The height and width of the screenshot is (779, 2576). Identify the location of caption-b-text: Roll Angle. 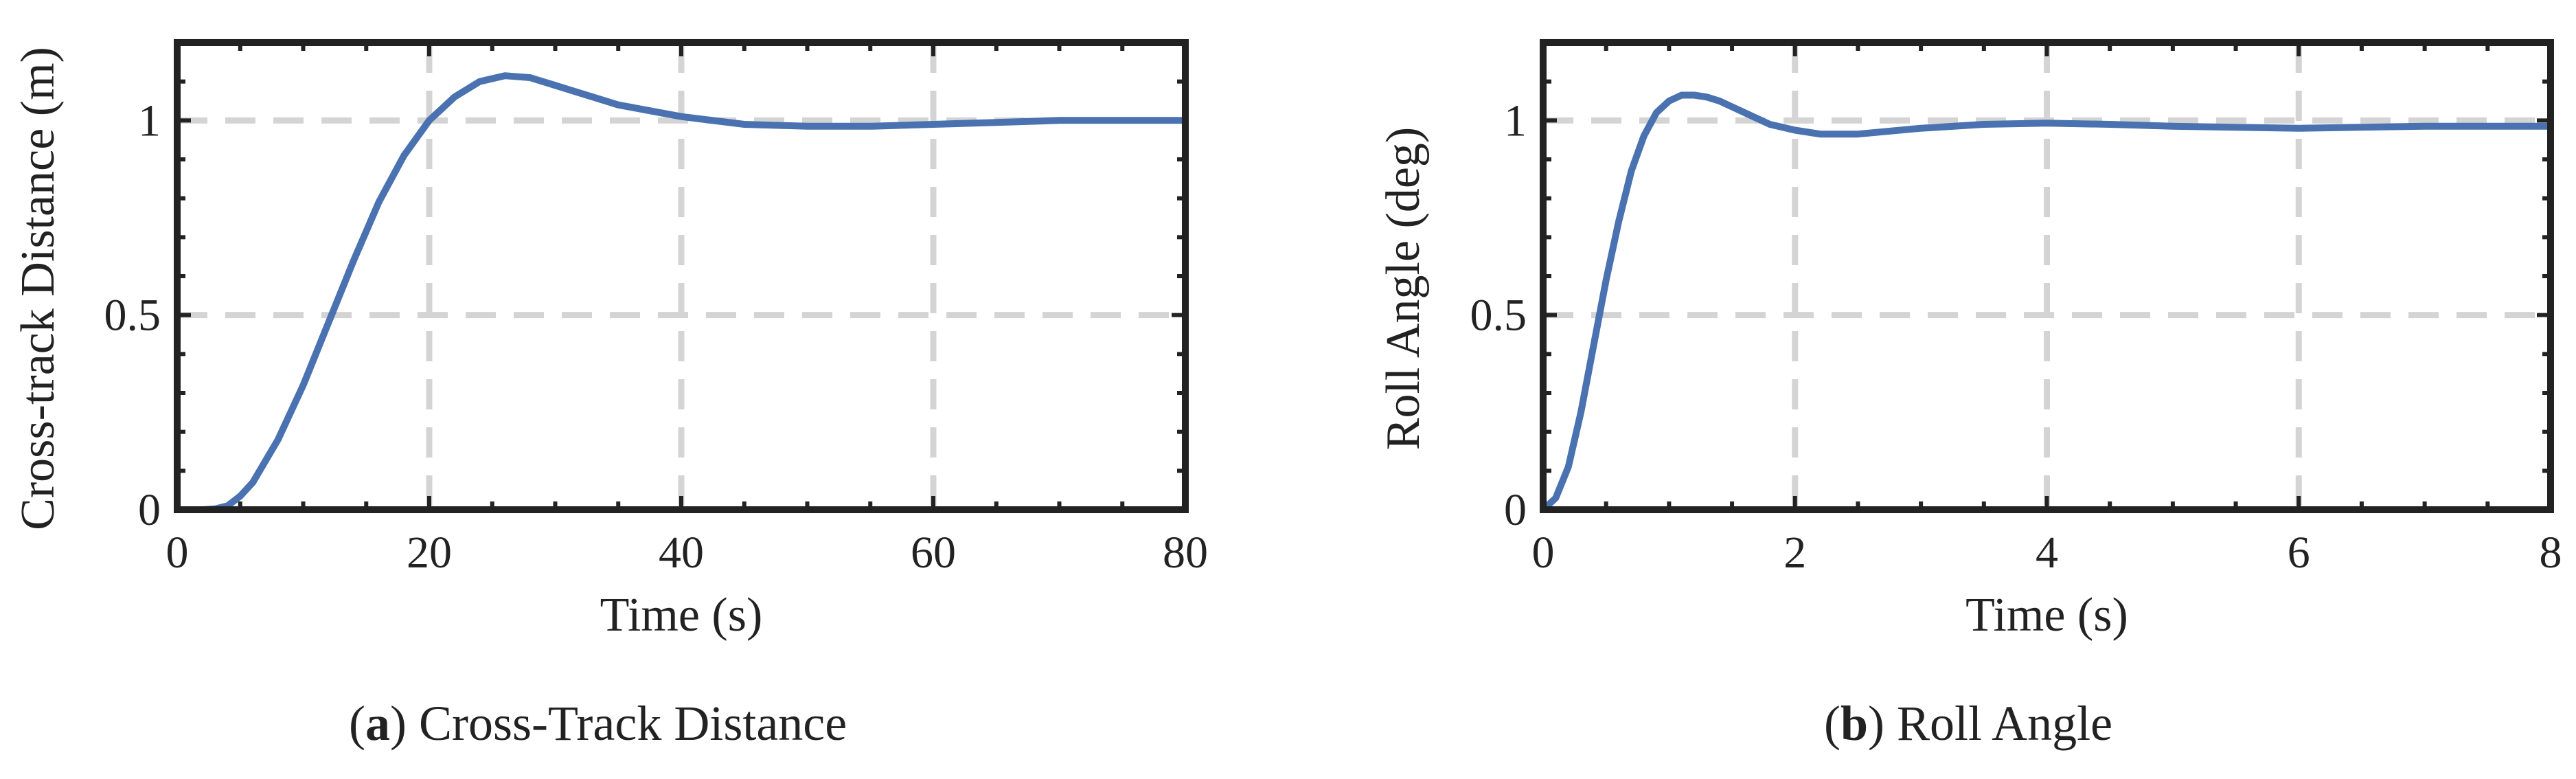
(1998, 723).